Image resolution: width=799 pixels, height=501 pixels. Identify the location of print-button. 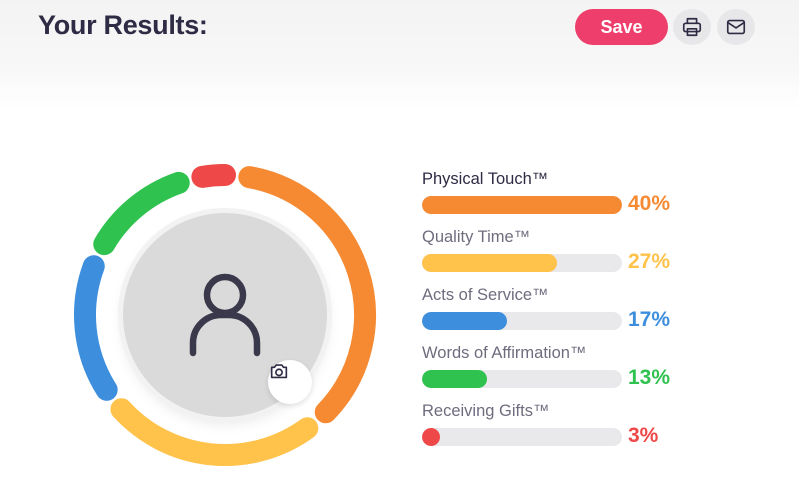
(692, 27).